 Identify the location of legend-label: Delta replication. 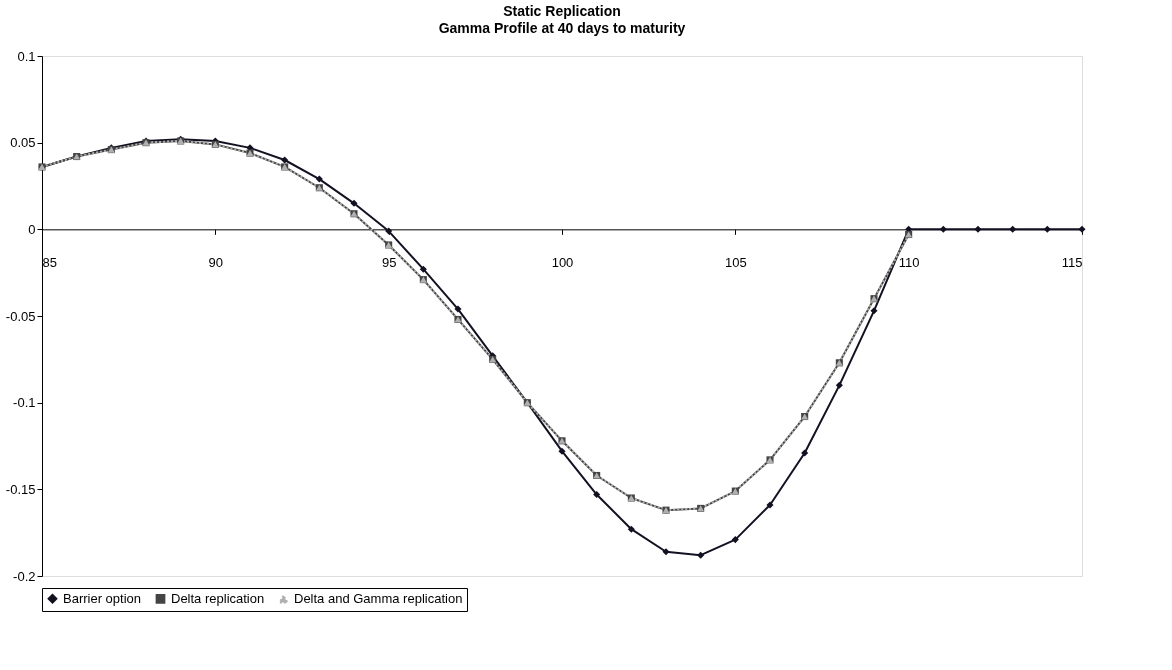
(218, 598).